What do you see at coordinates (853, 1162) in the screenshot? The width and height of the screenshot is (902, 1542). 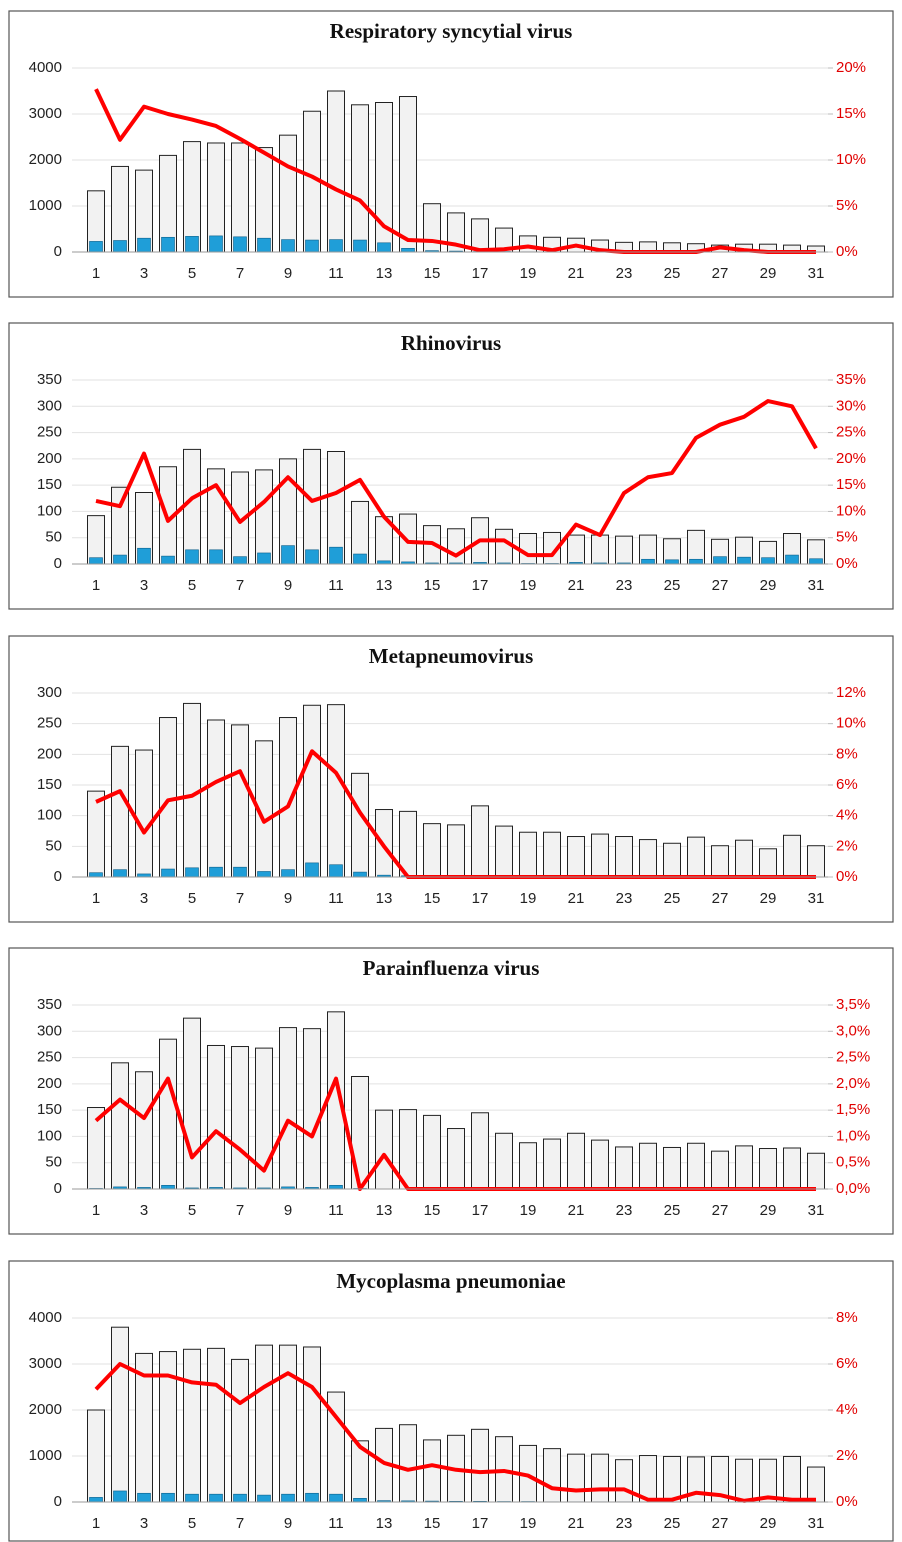 I see `y2-tick-label: 0,5%` at bounding box center [853, 1162].